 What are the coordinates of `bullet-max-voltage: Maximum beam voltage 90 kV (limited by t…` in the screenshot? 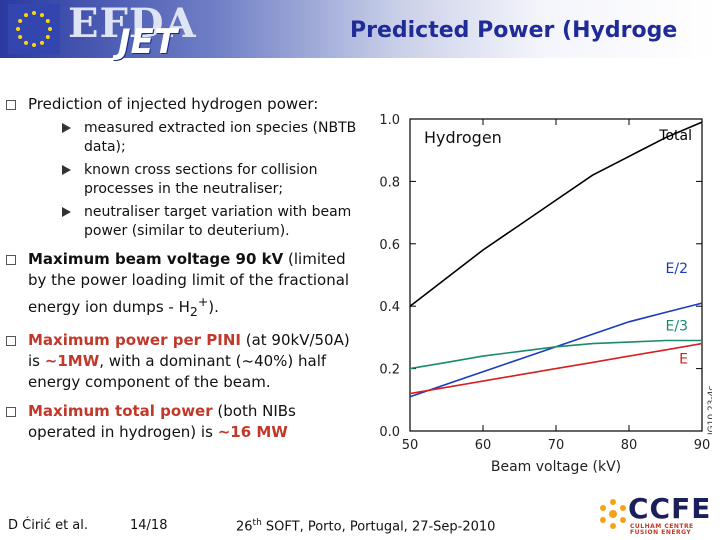 It's located at (183, 285).